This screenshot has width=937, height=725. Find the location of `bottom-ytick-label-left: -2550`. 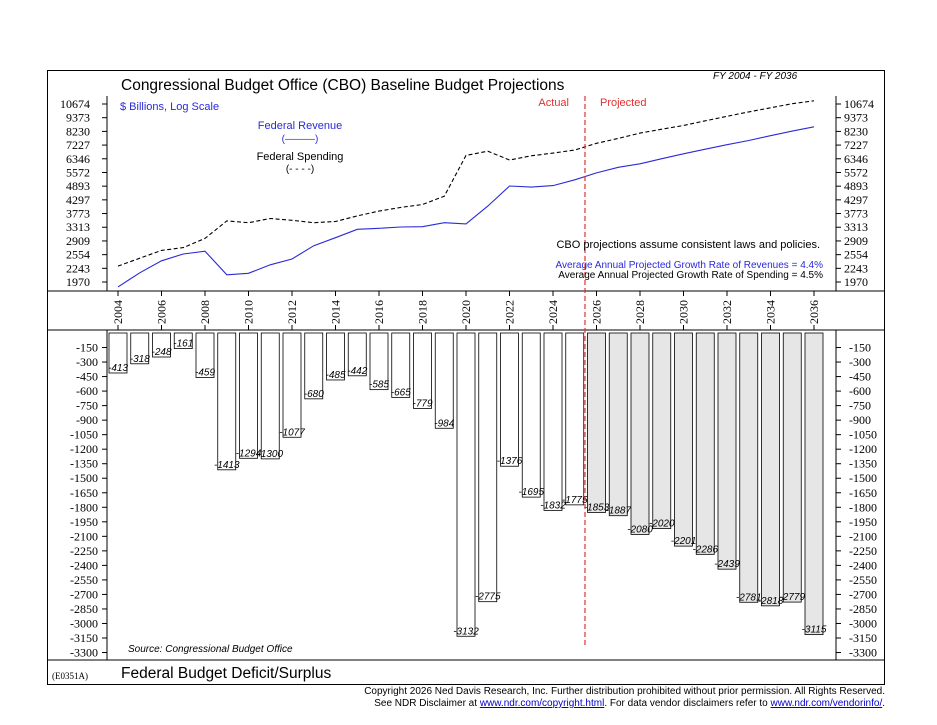

bottom-ytick-label-left: -2550 is located at coordinates (84, 580).